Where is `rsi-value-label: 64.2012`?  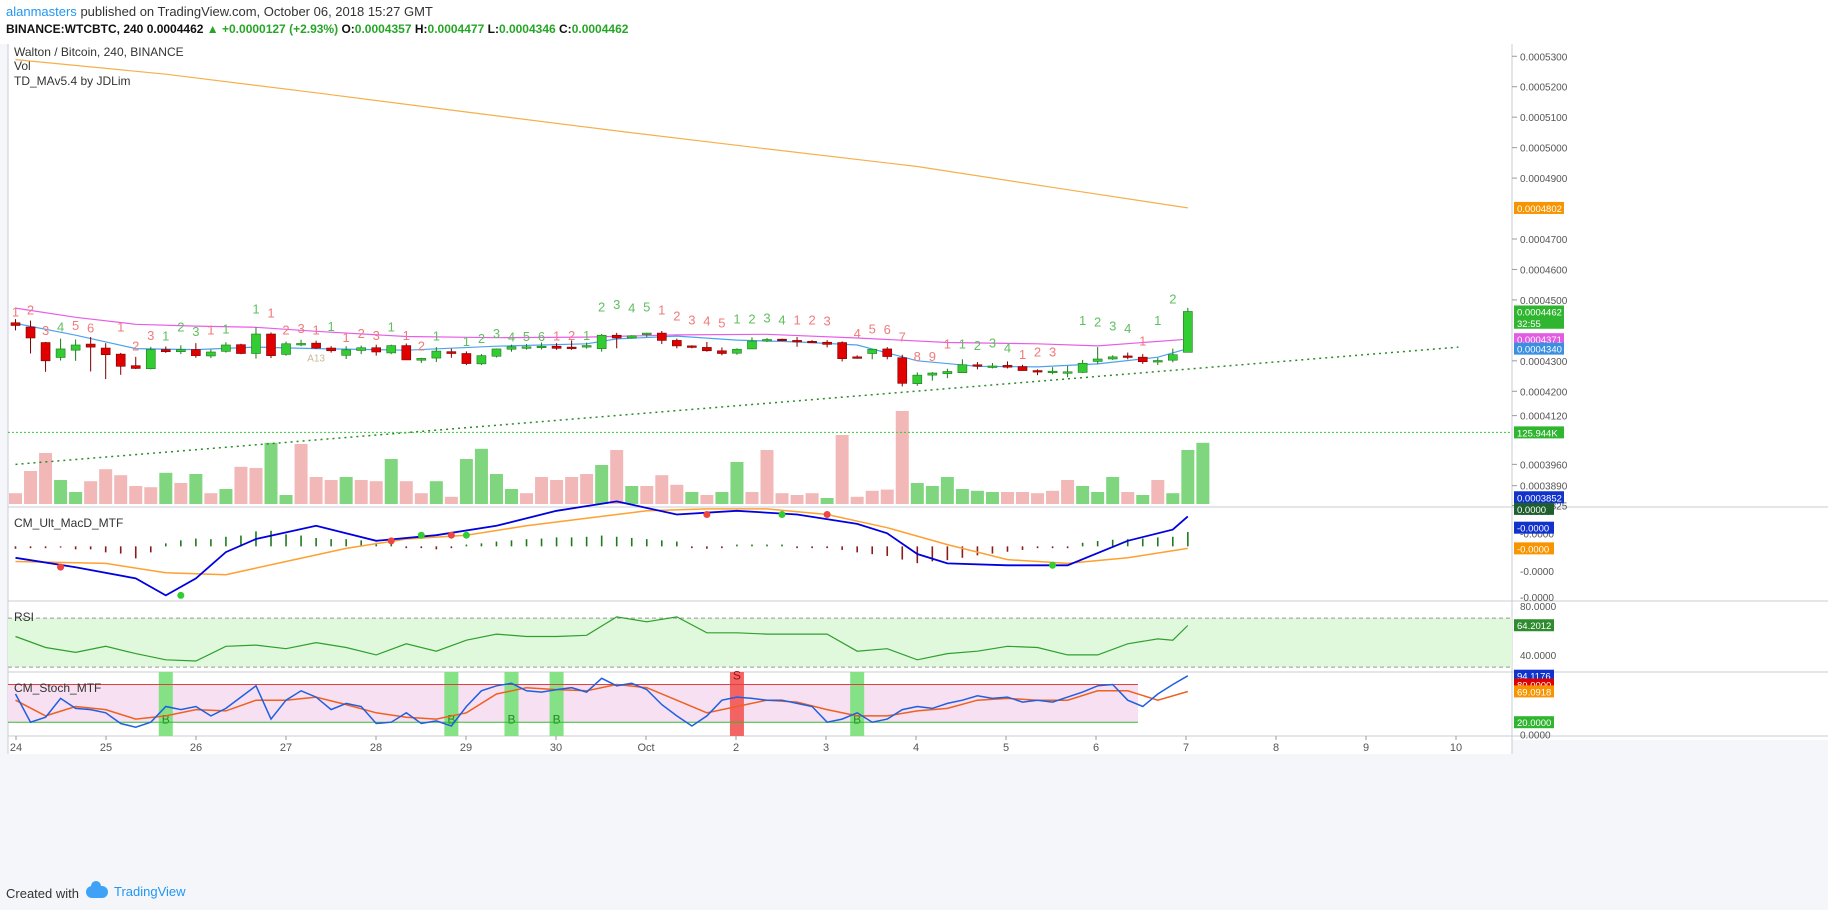 rsi-value-label: 64.2012 is located at coordinates (1534, 626).